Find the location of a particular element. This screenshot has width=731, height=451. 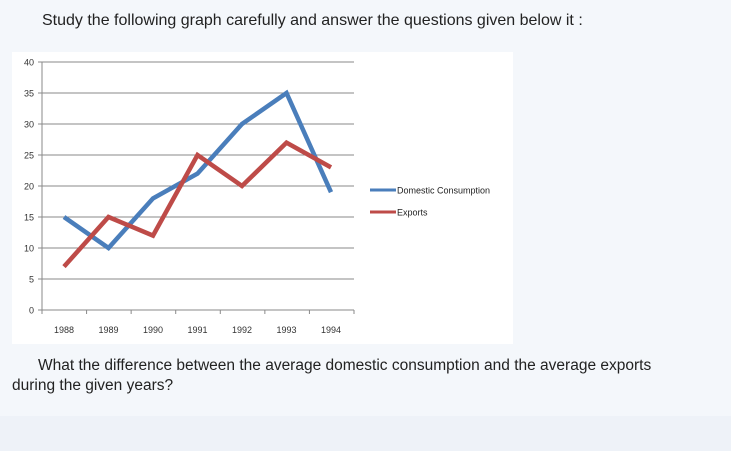

y-tick-label: 15 is located at coordinates (29, 218).